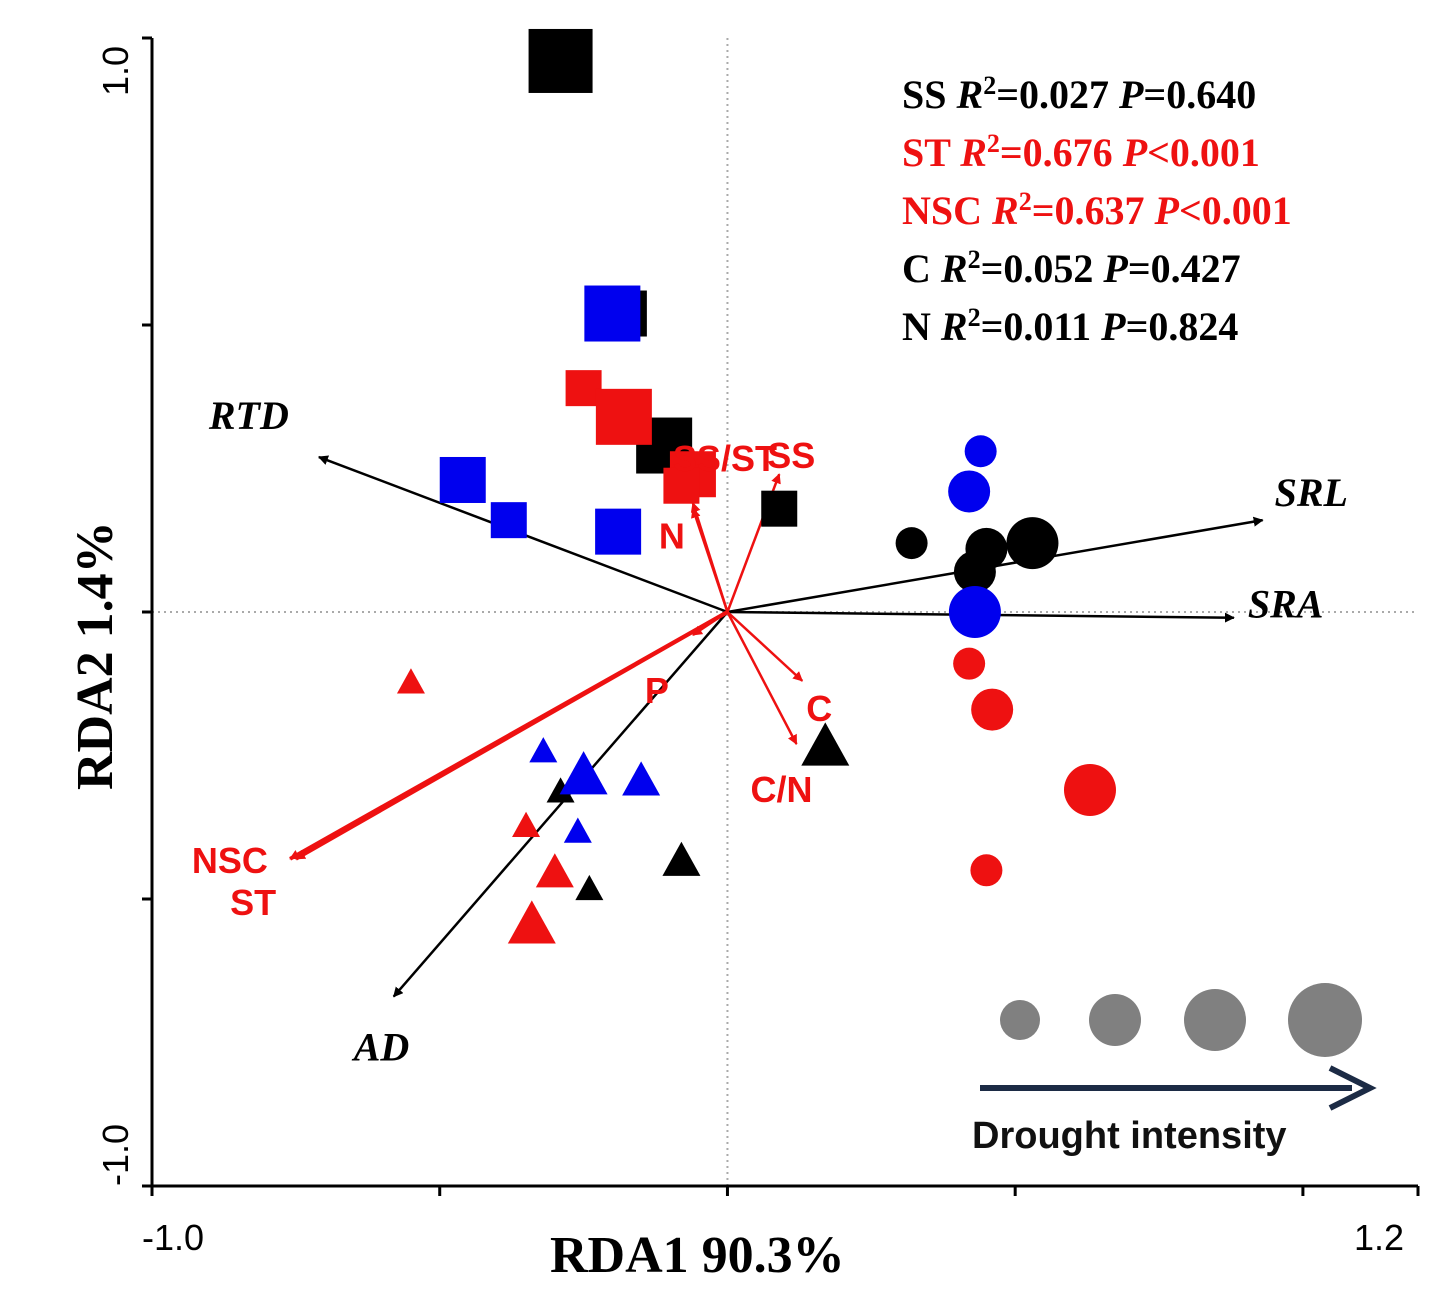  I want to click on drought-arrow-head, so click(1352, 1088).